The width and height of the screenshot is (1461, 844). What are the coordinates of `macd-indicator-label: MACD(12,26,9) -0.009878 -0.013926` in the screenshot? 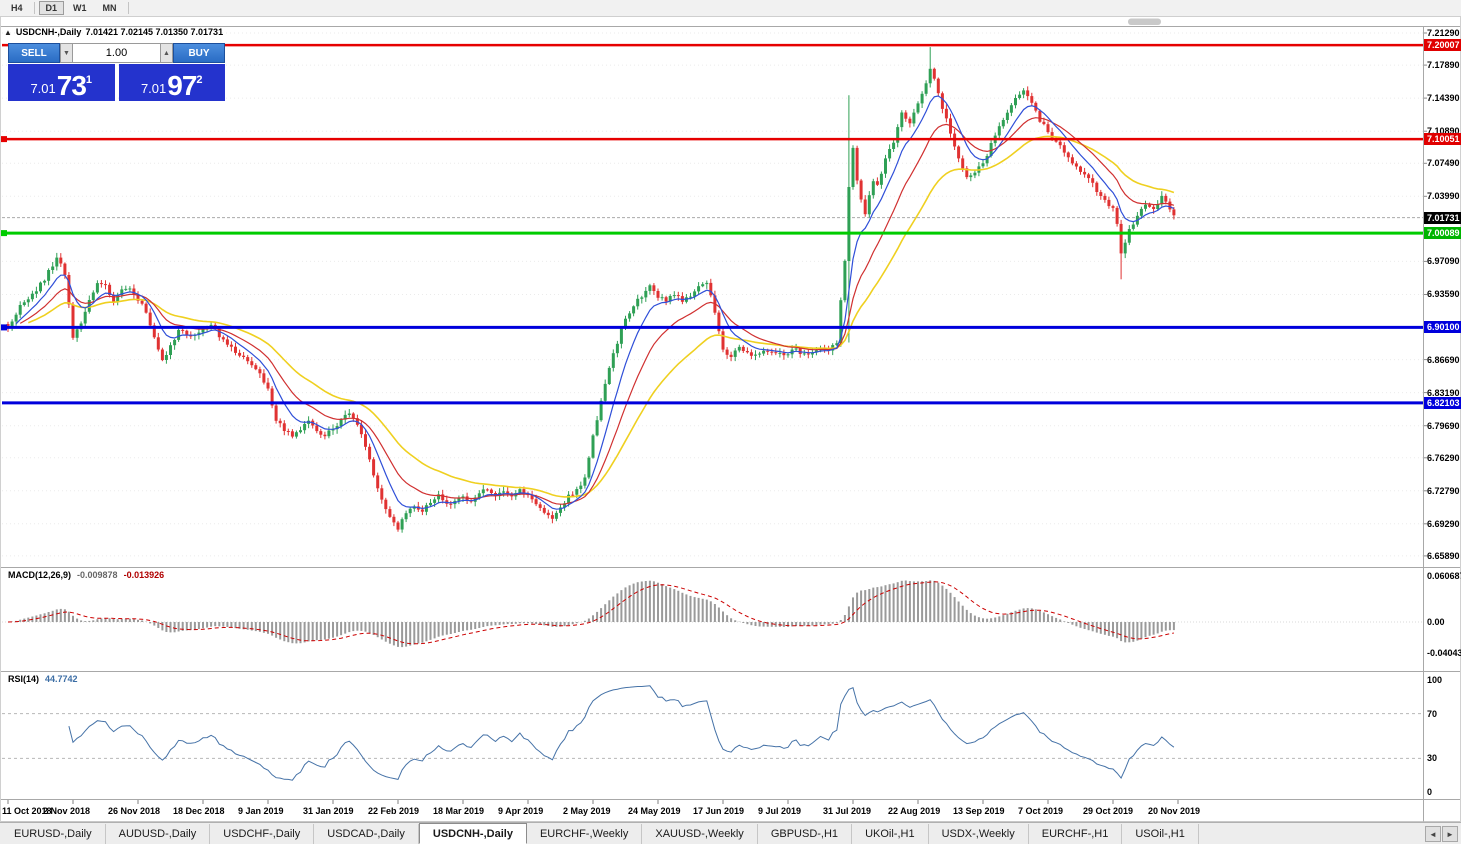 It's located at (86, 575).